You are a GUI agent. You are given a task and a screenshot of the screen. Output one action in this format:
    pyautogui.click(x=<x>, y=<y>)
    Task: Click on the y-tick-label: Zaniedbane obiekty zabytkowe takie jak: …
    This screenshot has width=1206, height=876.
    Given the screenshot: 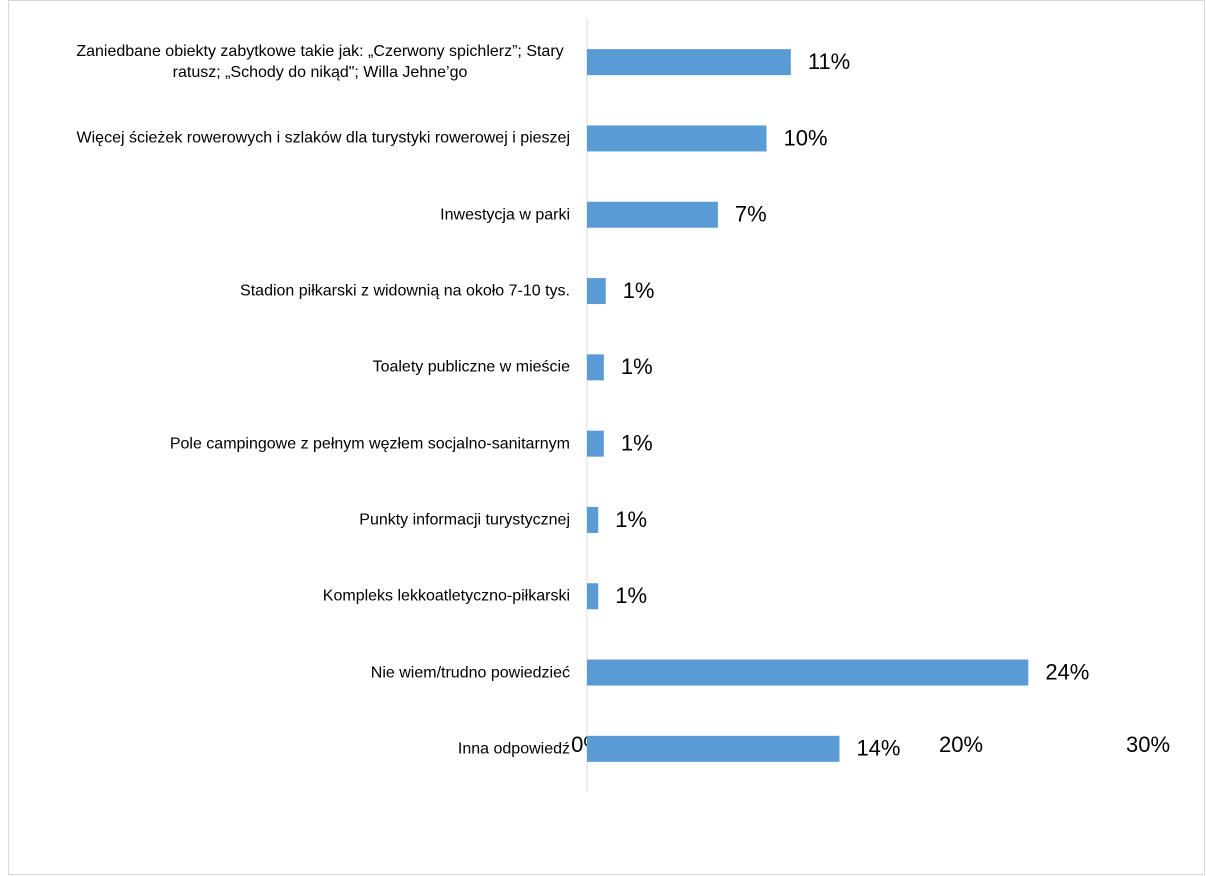 What is the action you would take?
    pyautogui.click(x=320, y=62)
    